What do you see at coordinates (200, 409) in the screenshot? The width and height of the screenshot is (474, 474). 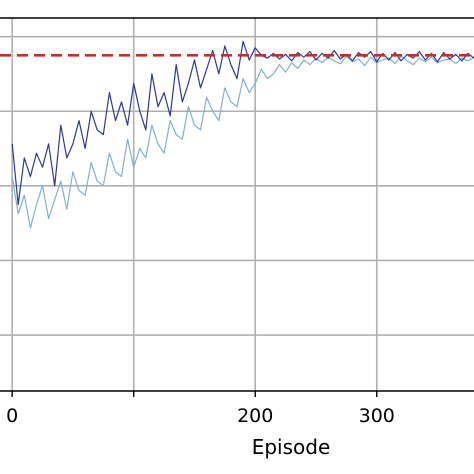 I see `x-tick-labels: 0 200 300` at bounding box center [200, 409].